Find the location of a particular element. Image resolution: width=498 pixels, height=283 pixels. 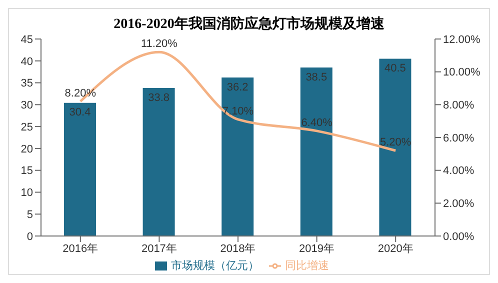

legend-label: 同比增速 is located at coordinates (307, 266).